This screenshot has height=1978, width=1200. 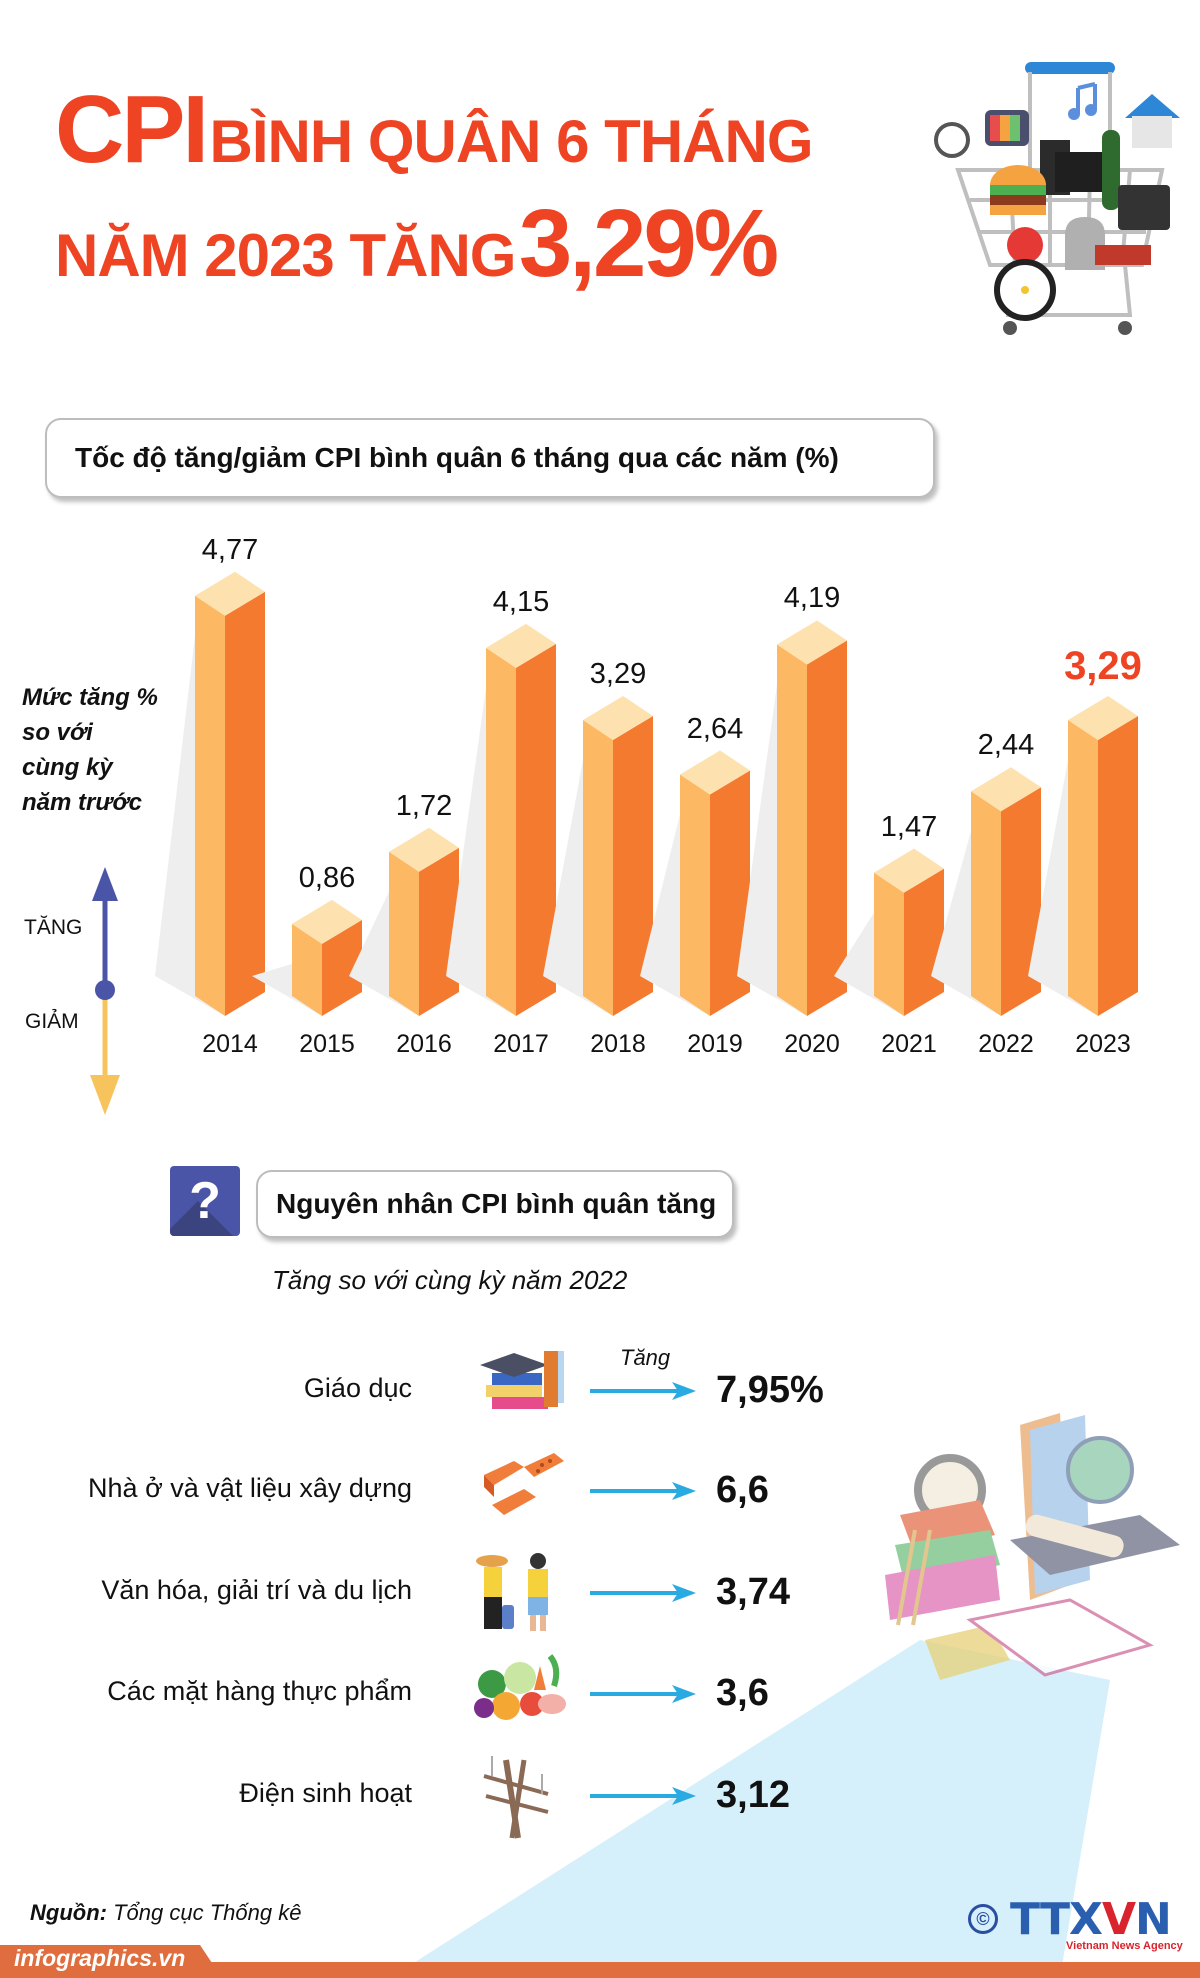 I want to click on ttxvn-logo: © TTXVN Vietnam News Agency, so click(x=1080, y=1923).